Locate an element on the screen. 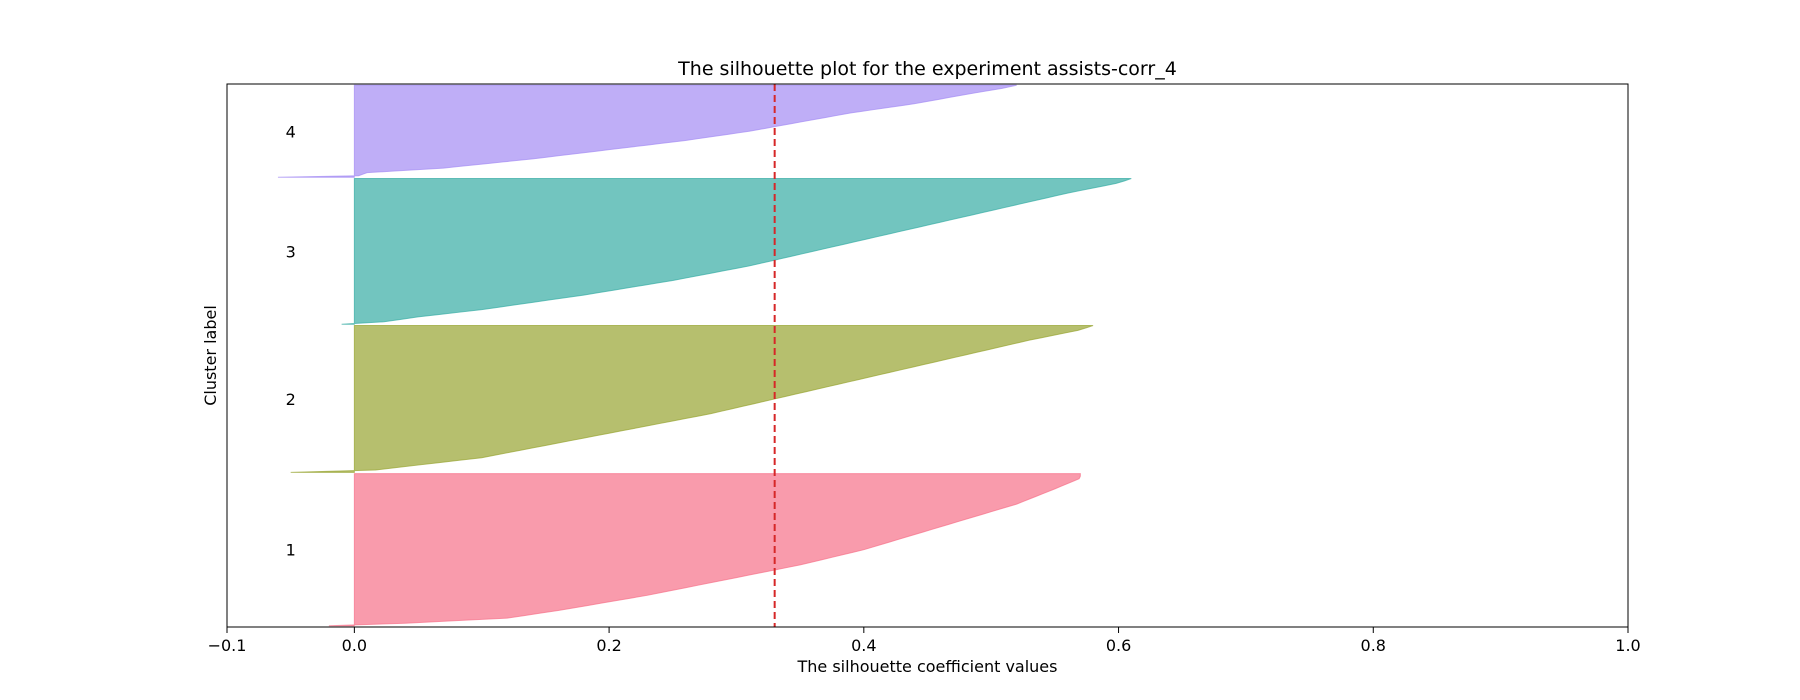  x-axis-label: The silhouette coefficient values is located at coordinates (927, 666).